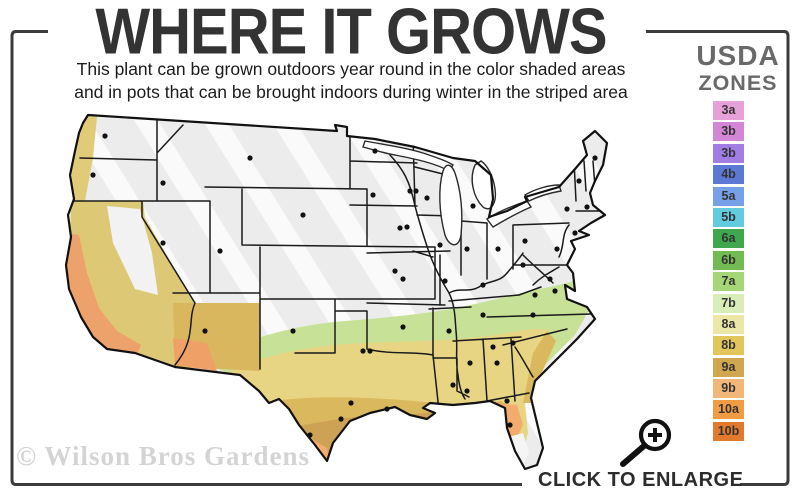 The image size is (800, 500). What do you see at coordinates (728, 324) in the screenshot?
I see `zone-chip-8a: 8a` at bounding box center [728, 324].